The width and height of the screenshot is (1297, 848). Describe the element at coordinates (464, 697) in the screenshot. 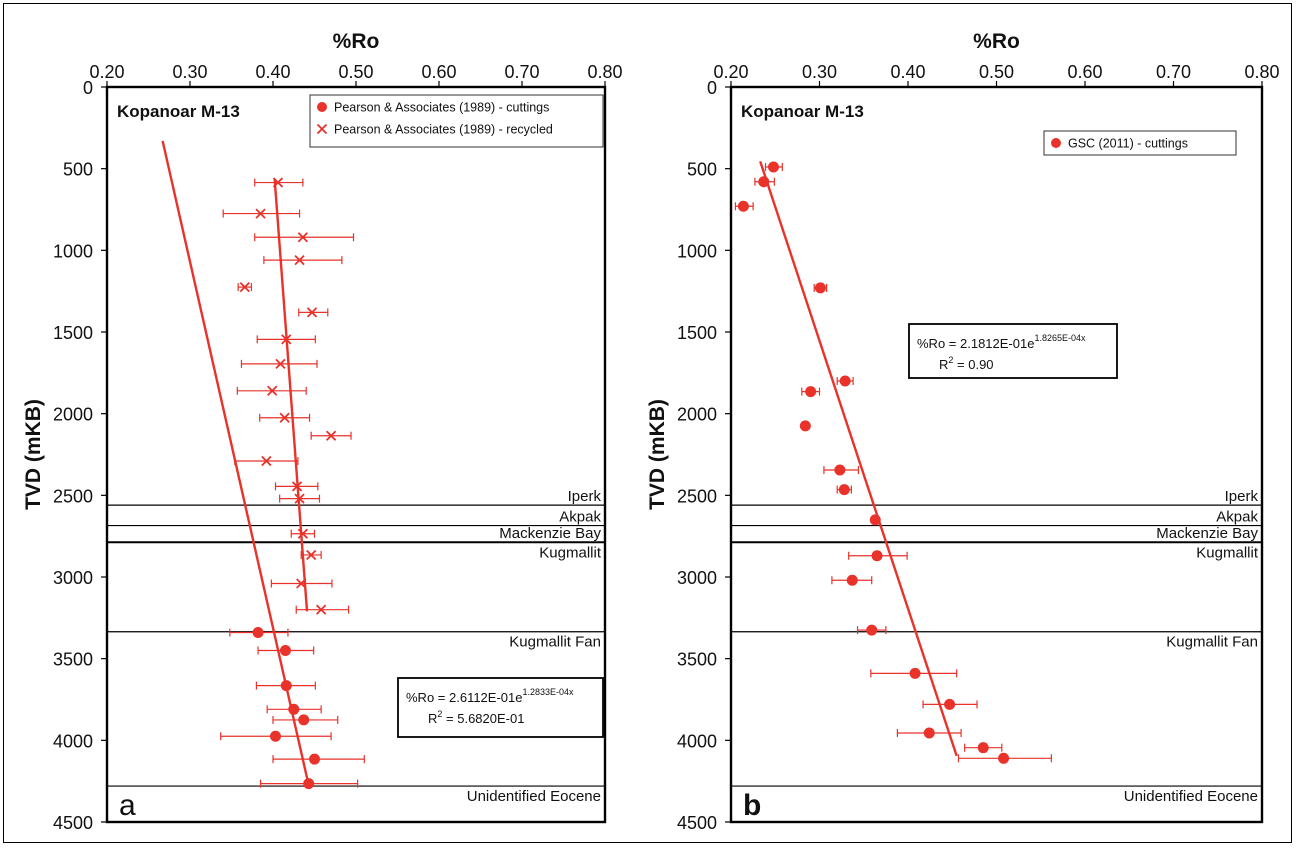

I see `equation-base: %Ro = 2.6112E-01e` at that location.